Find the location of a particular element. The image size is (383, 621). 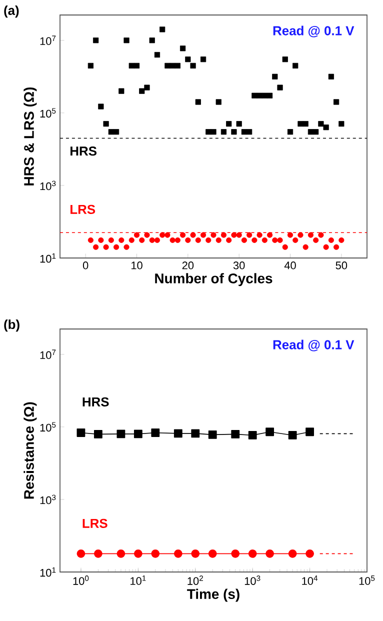

x-tick-label: 10$^{2}$ is located at coordinates (195, 580).